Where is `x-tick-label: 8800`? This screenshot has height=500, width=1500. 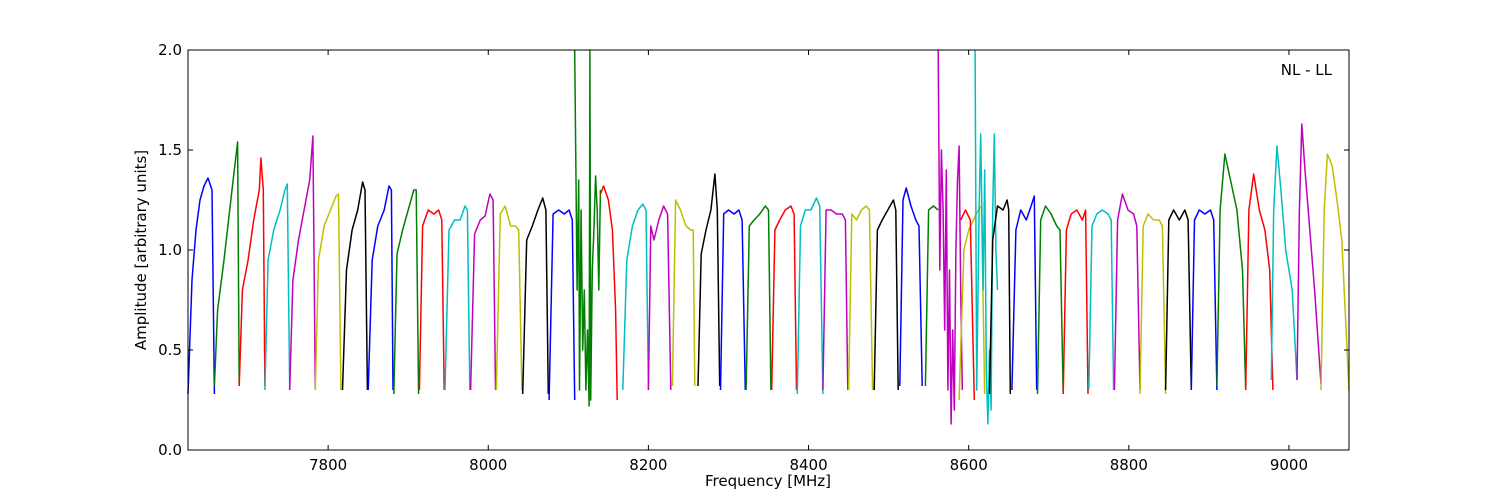 x-tick-label: 8800 is located at coordinates (1129, 465).